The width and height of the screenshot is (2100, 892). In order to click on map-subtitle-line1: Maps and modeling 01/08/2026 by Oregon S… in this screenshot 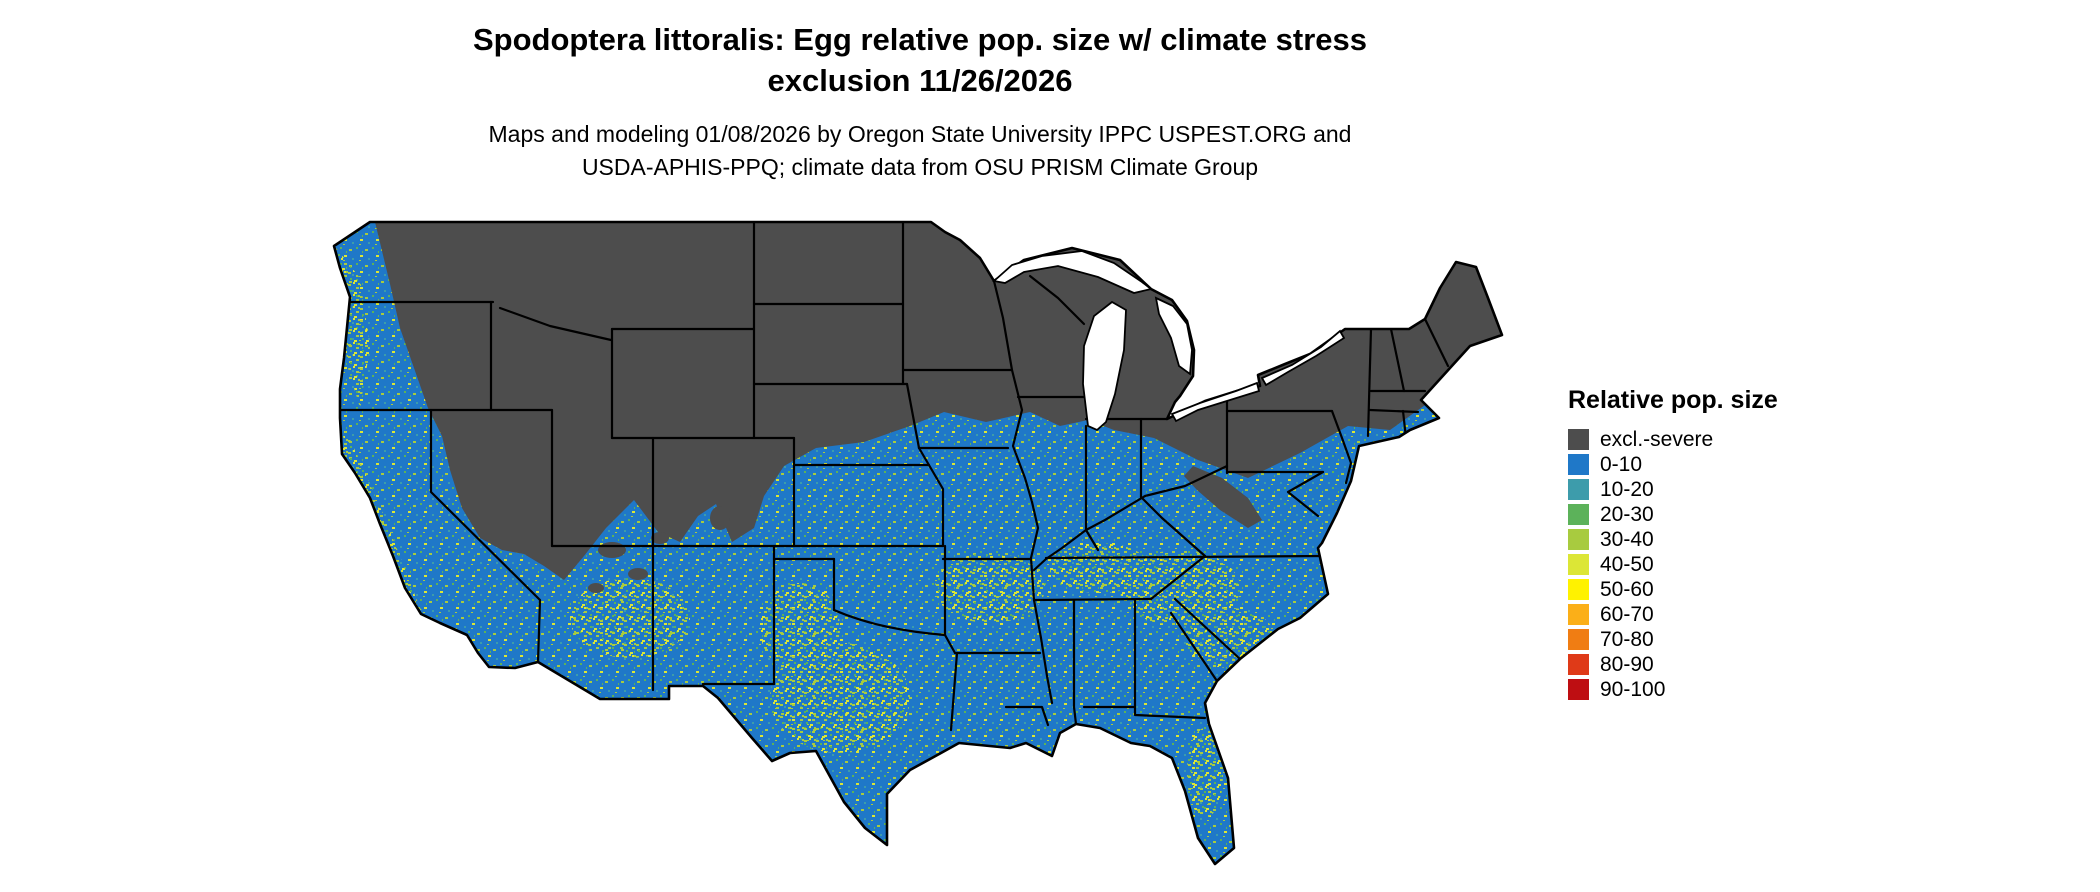, I will do `click(920, 133)`.